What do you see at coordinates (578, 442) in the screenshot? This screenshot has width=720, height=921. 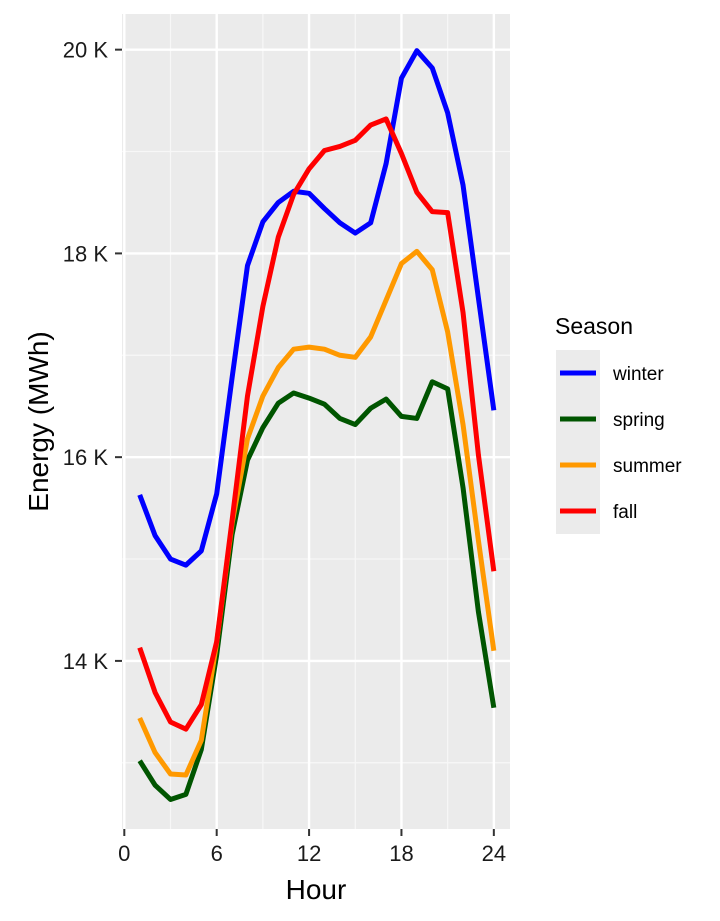 I see `legend-key-background` at bounding box center [578, 442].